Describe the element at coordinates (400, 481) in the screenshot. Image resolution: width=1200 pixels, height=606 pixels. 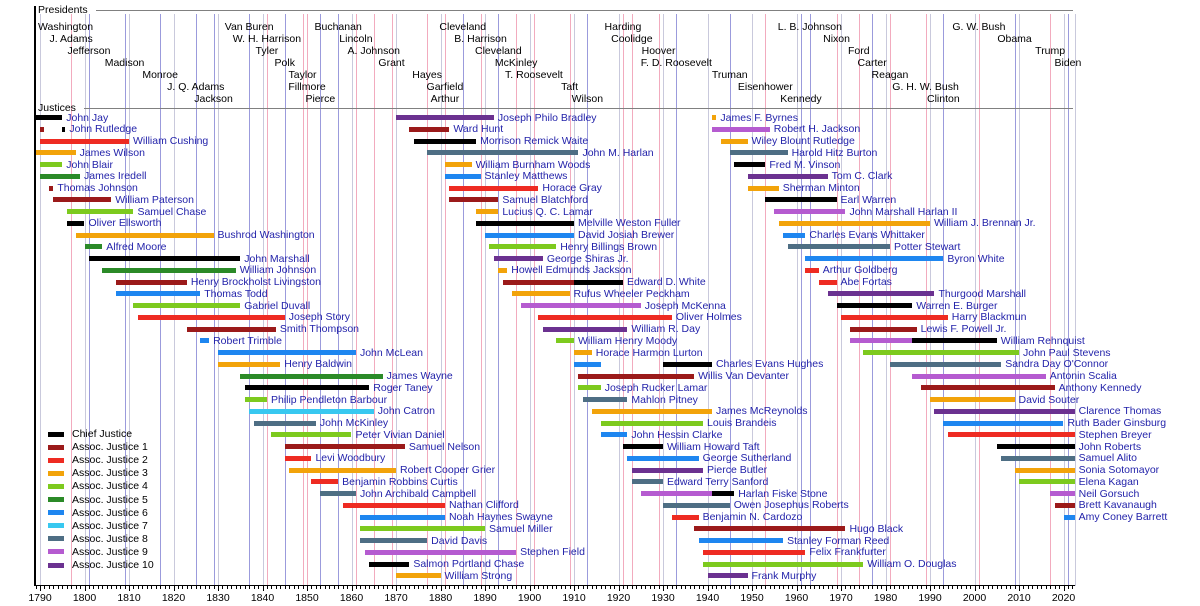
I see `justice-label: Benjamin Robbins Curtis` at that location.